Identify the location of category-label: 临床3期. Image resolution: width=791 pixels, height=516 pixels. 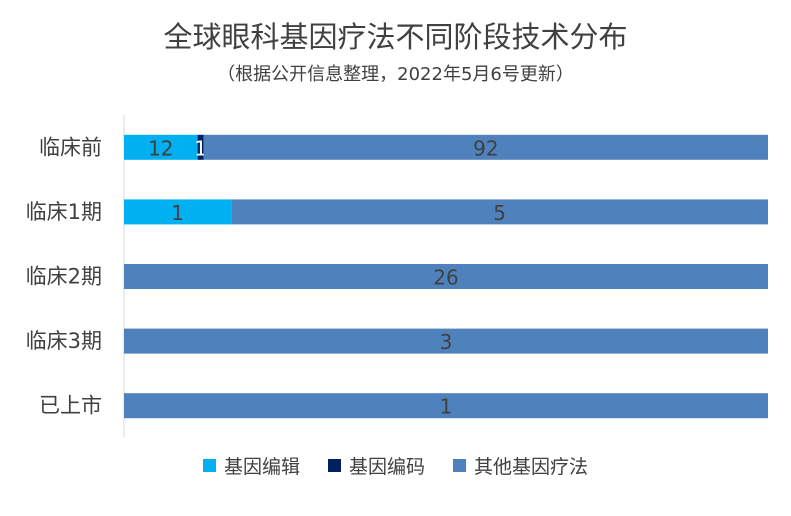
(64, 341).